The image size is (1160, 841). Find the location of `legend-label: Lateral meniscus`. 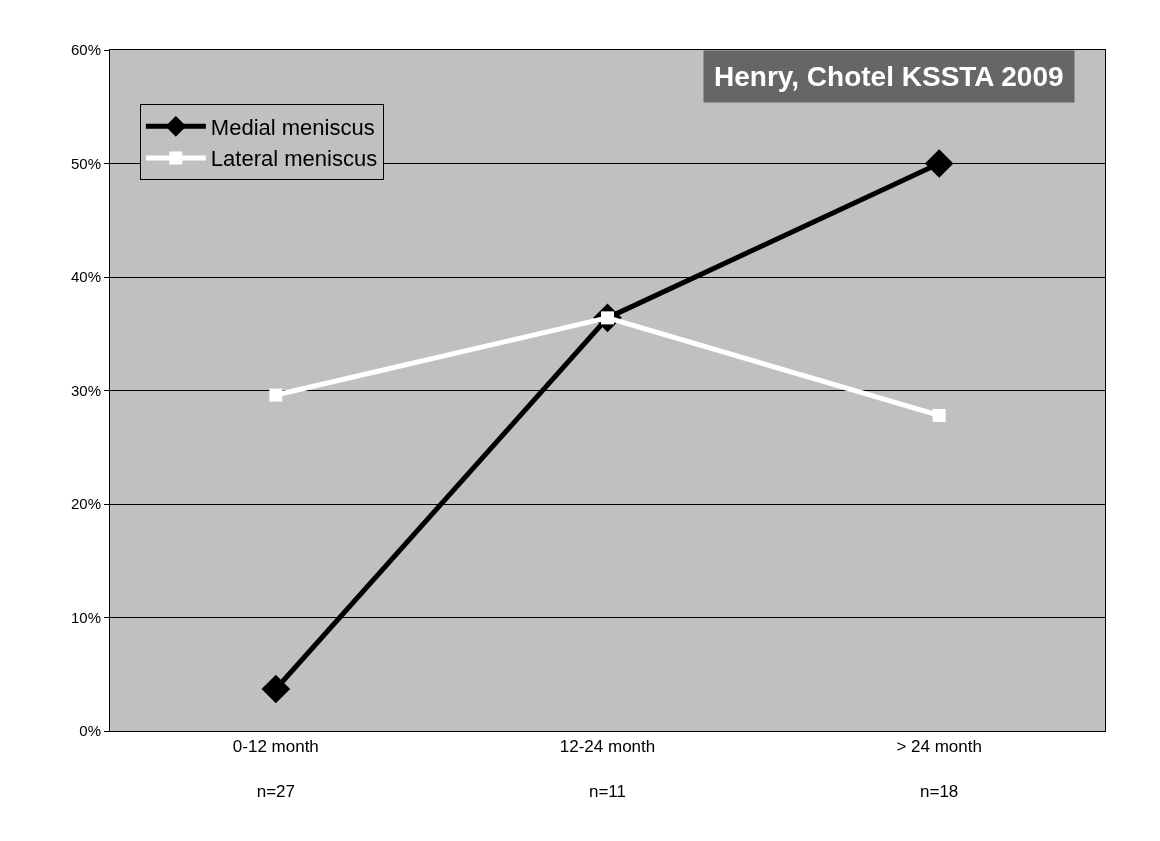

legend-label: Lateral meniscus is located at coordinates (294, 159).